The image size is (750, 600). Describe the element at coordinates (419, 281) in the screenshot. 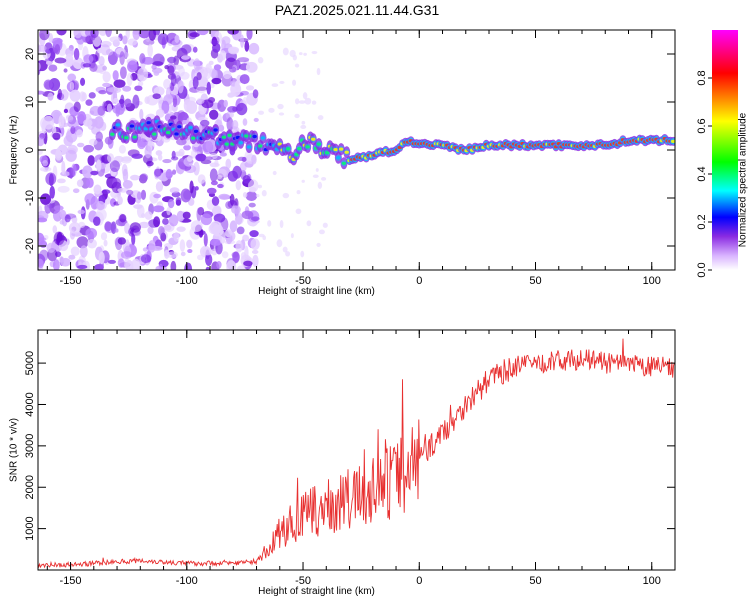

I see `spectrogram-x-tick-label: 0` at that location.